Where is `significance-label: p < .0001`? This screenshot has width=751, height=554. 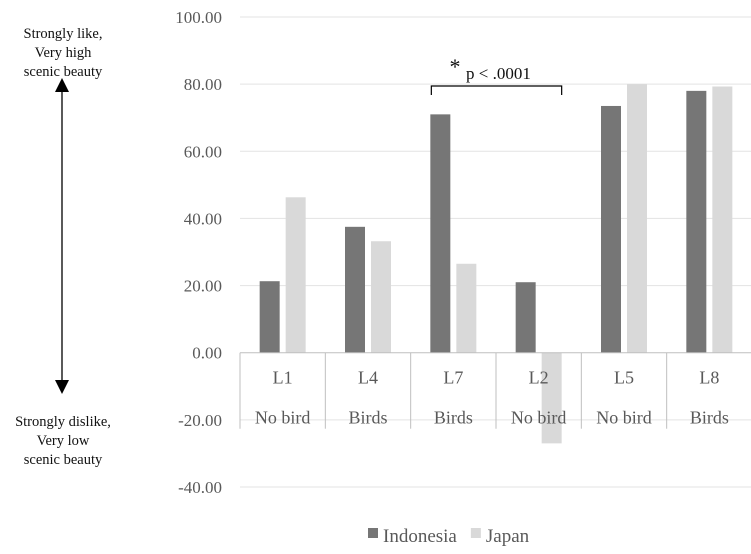 significance-label: p < .0001 is located at coordinates (498, 73).